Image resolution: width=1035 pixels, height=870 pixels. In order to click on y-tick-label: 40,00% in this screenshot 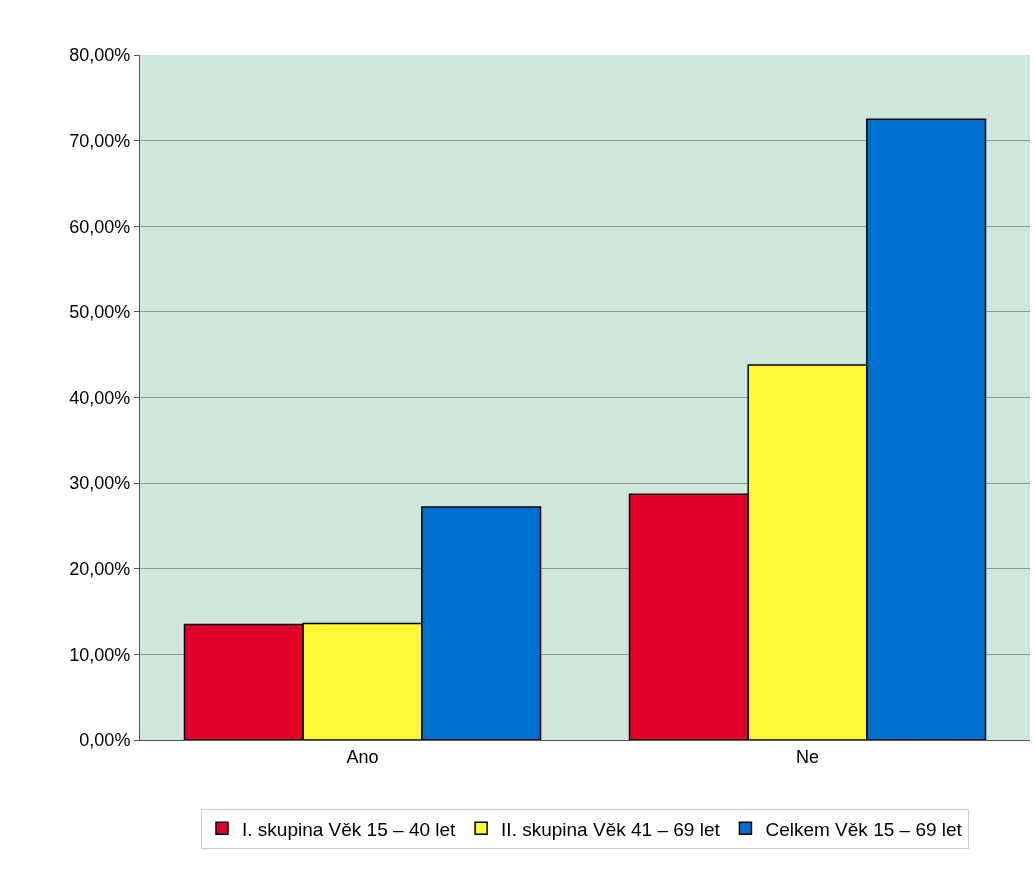, I will do `click(100, 397)`.